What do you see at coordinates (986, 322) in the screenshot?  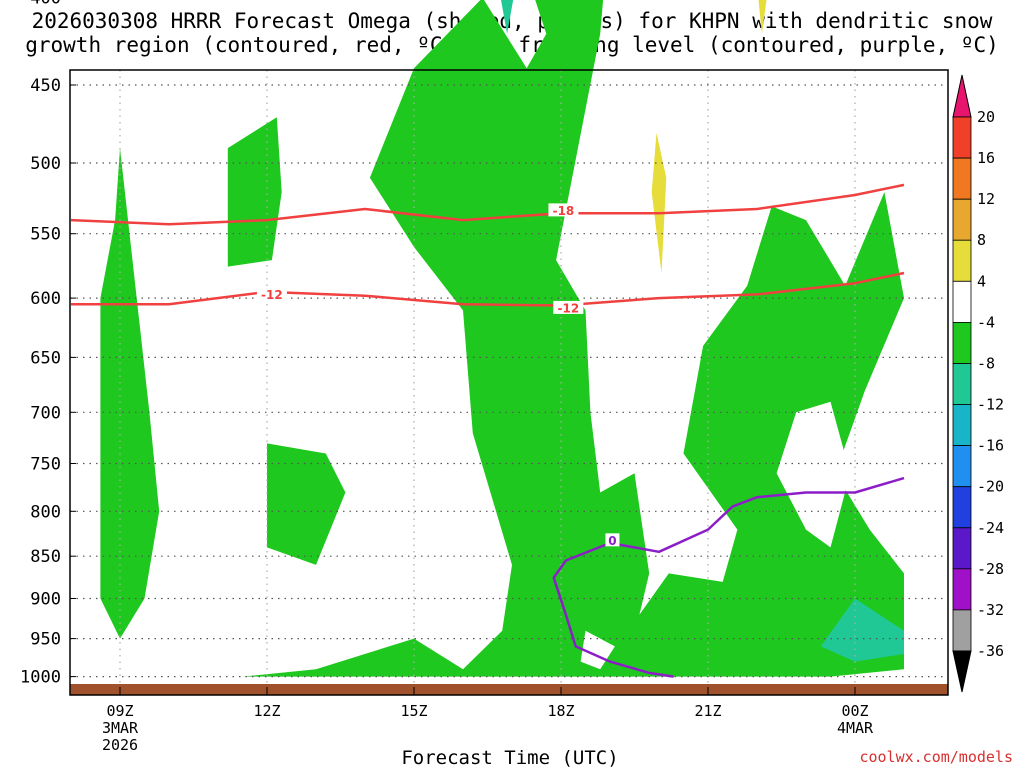 I see `colorbar-label-5: -4` at bounding box center [986, 322].